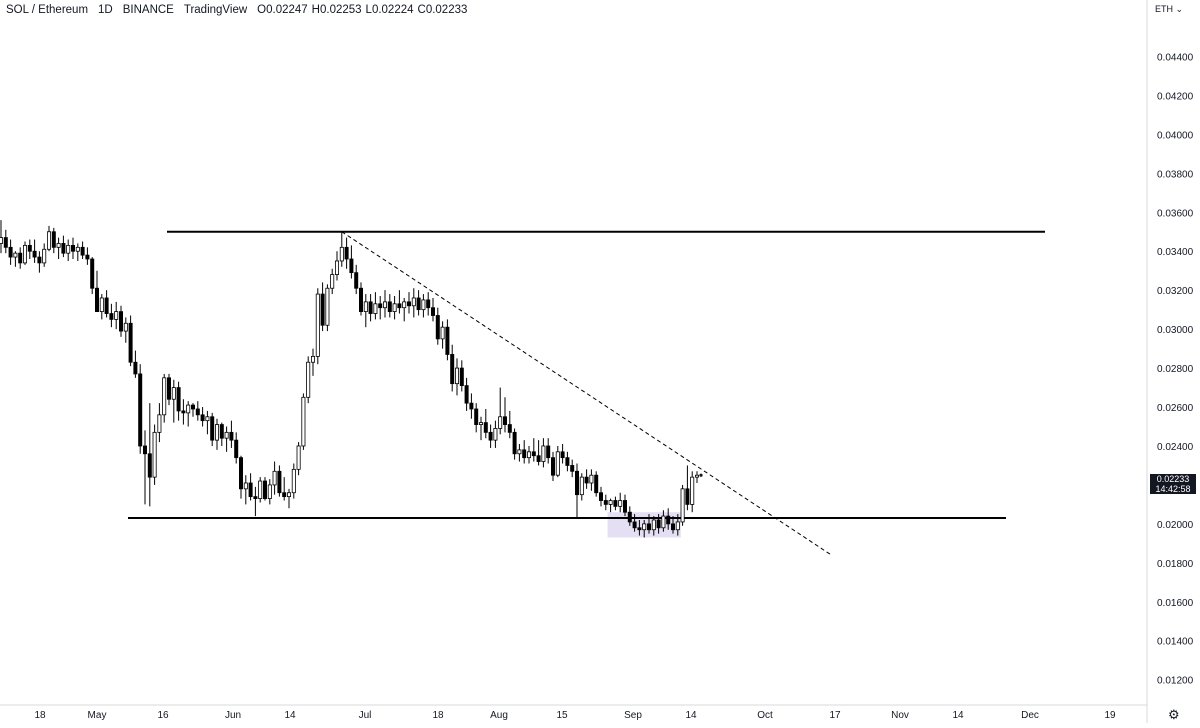 The width and height of the screenshot is (1200, 728). What do you see at coordinates (47, 10) in the screenshot?
I see `symbol-label: SOL / Ethereum` at bounding box center [47, 10].